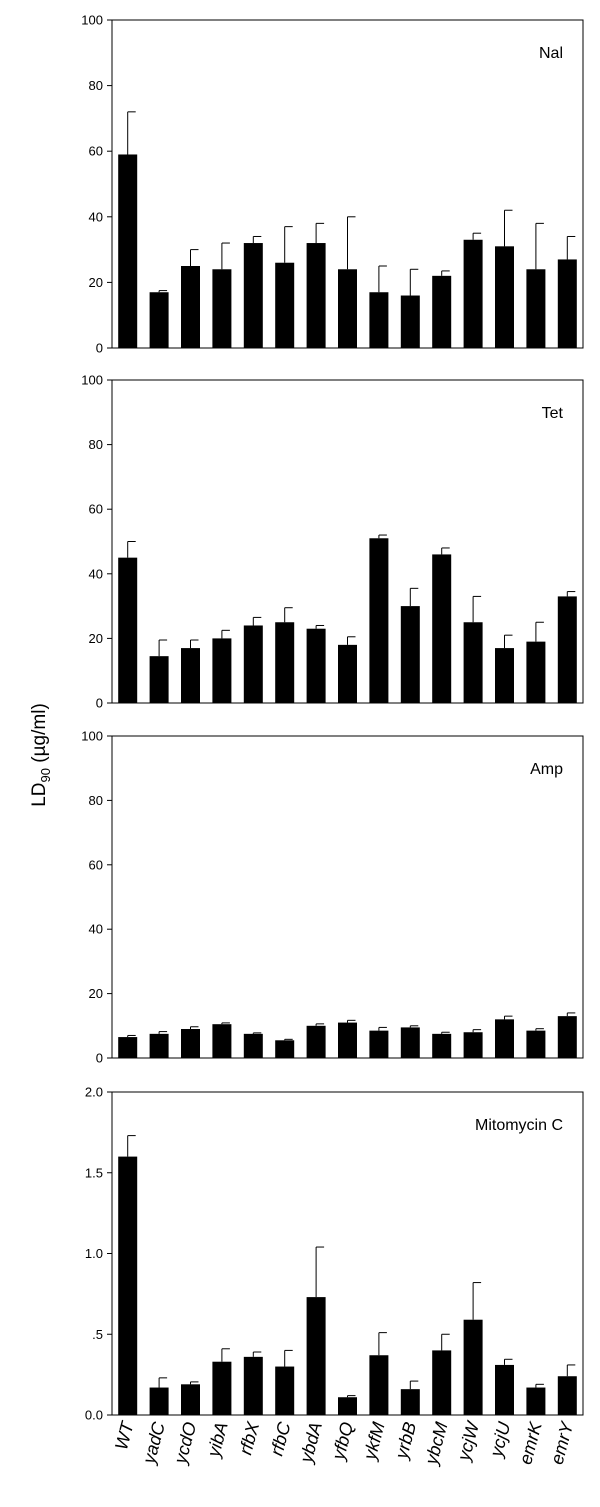 This screenshot has width=600, height=1507. I want to click on x-category-label: ybcM, so click(436, 1444).